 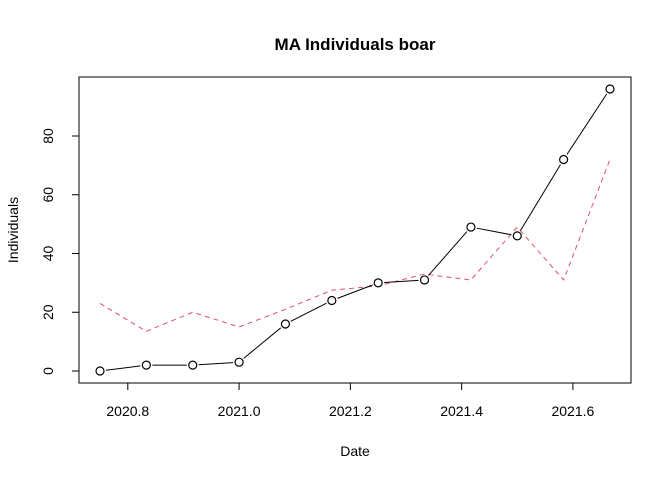 What do you see at coordinates (48, 254) in the screenshot?
I see `y-tick-label: 40` at bounding box center [48, 254].